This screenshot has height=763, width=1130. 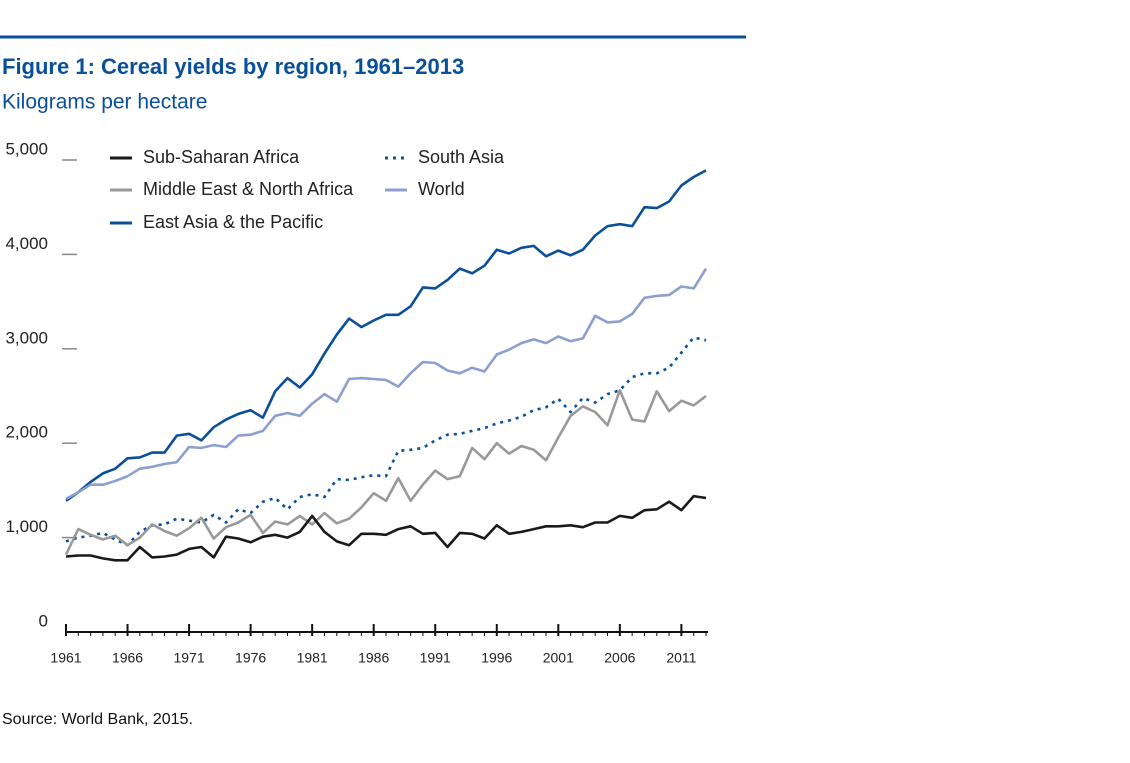 What do you see at coordinates (312, 658) in the screenshot?
I see `x-tick-label: 1981` at bounding box center [312, 658].